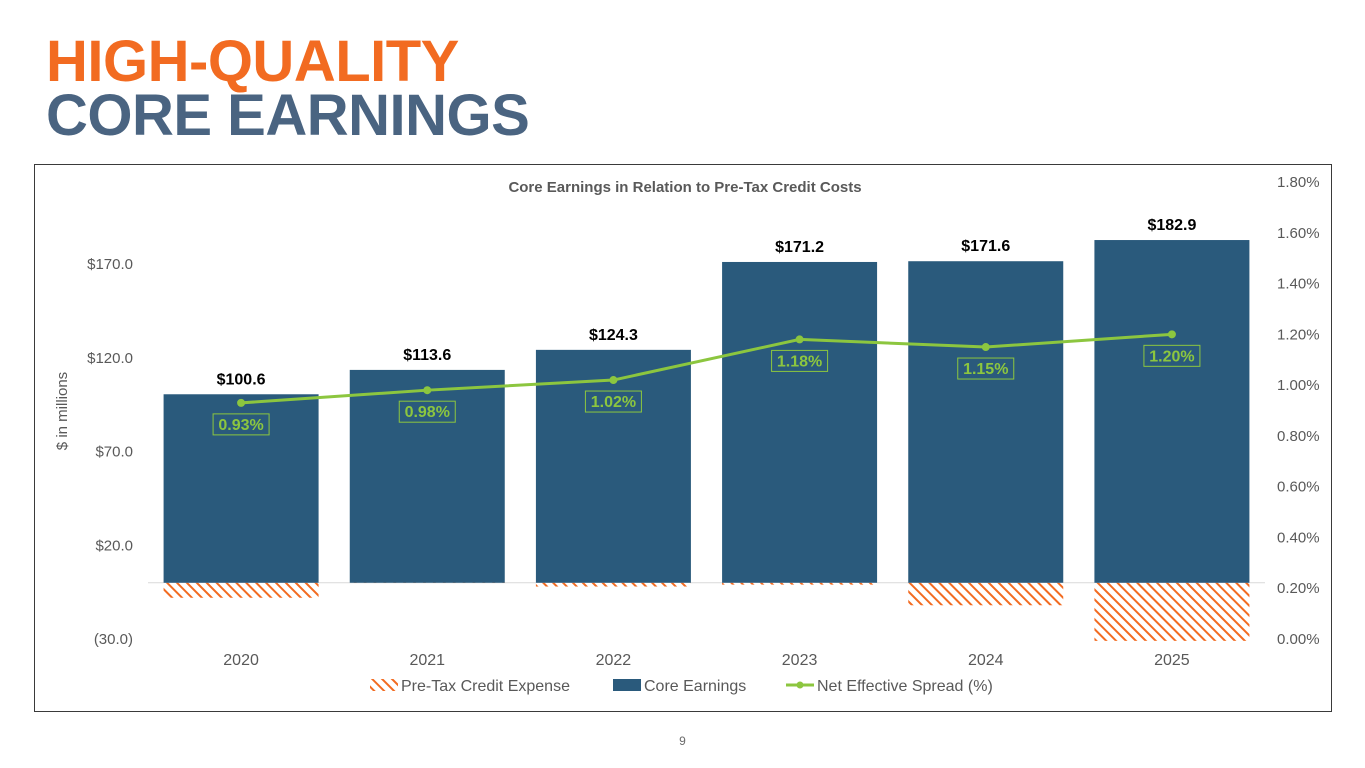 Image resolution: width=1365 pixels, height=768 pixels. Describe the element at coordinates (1298, 233) in the screenshot. I see `right-axis-tick-label: 1.60%` at that location.